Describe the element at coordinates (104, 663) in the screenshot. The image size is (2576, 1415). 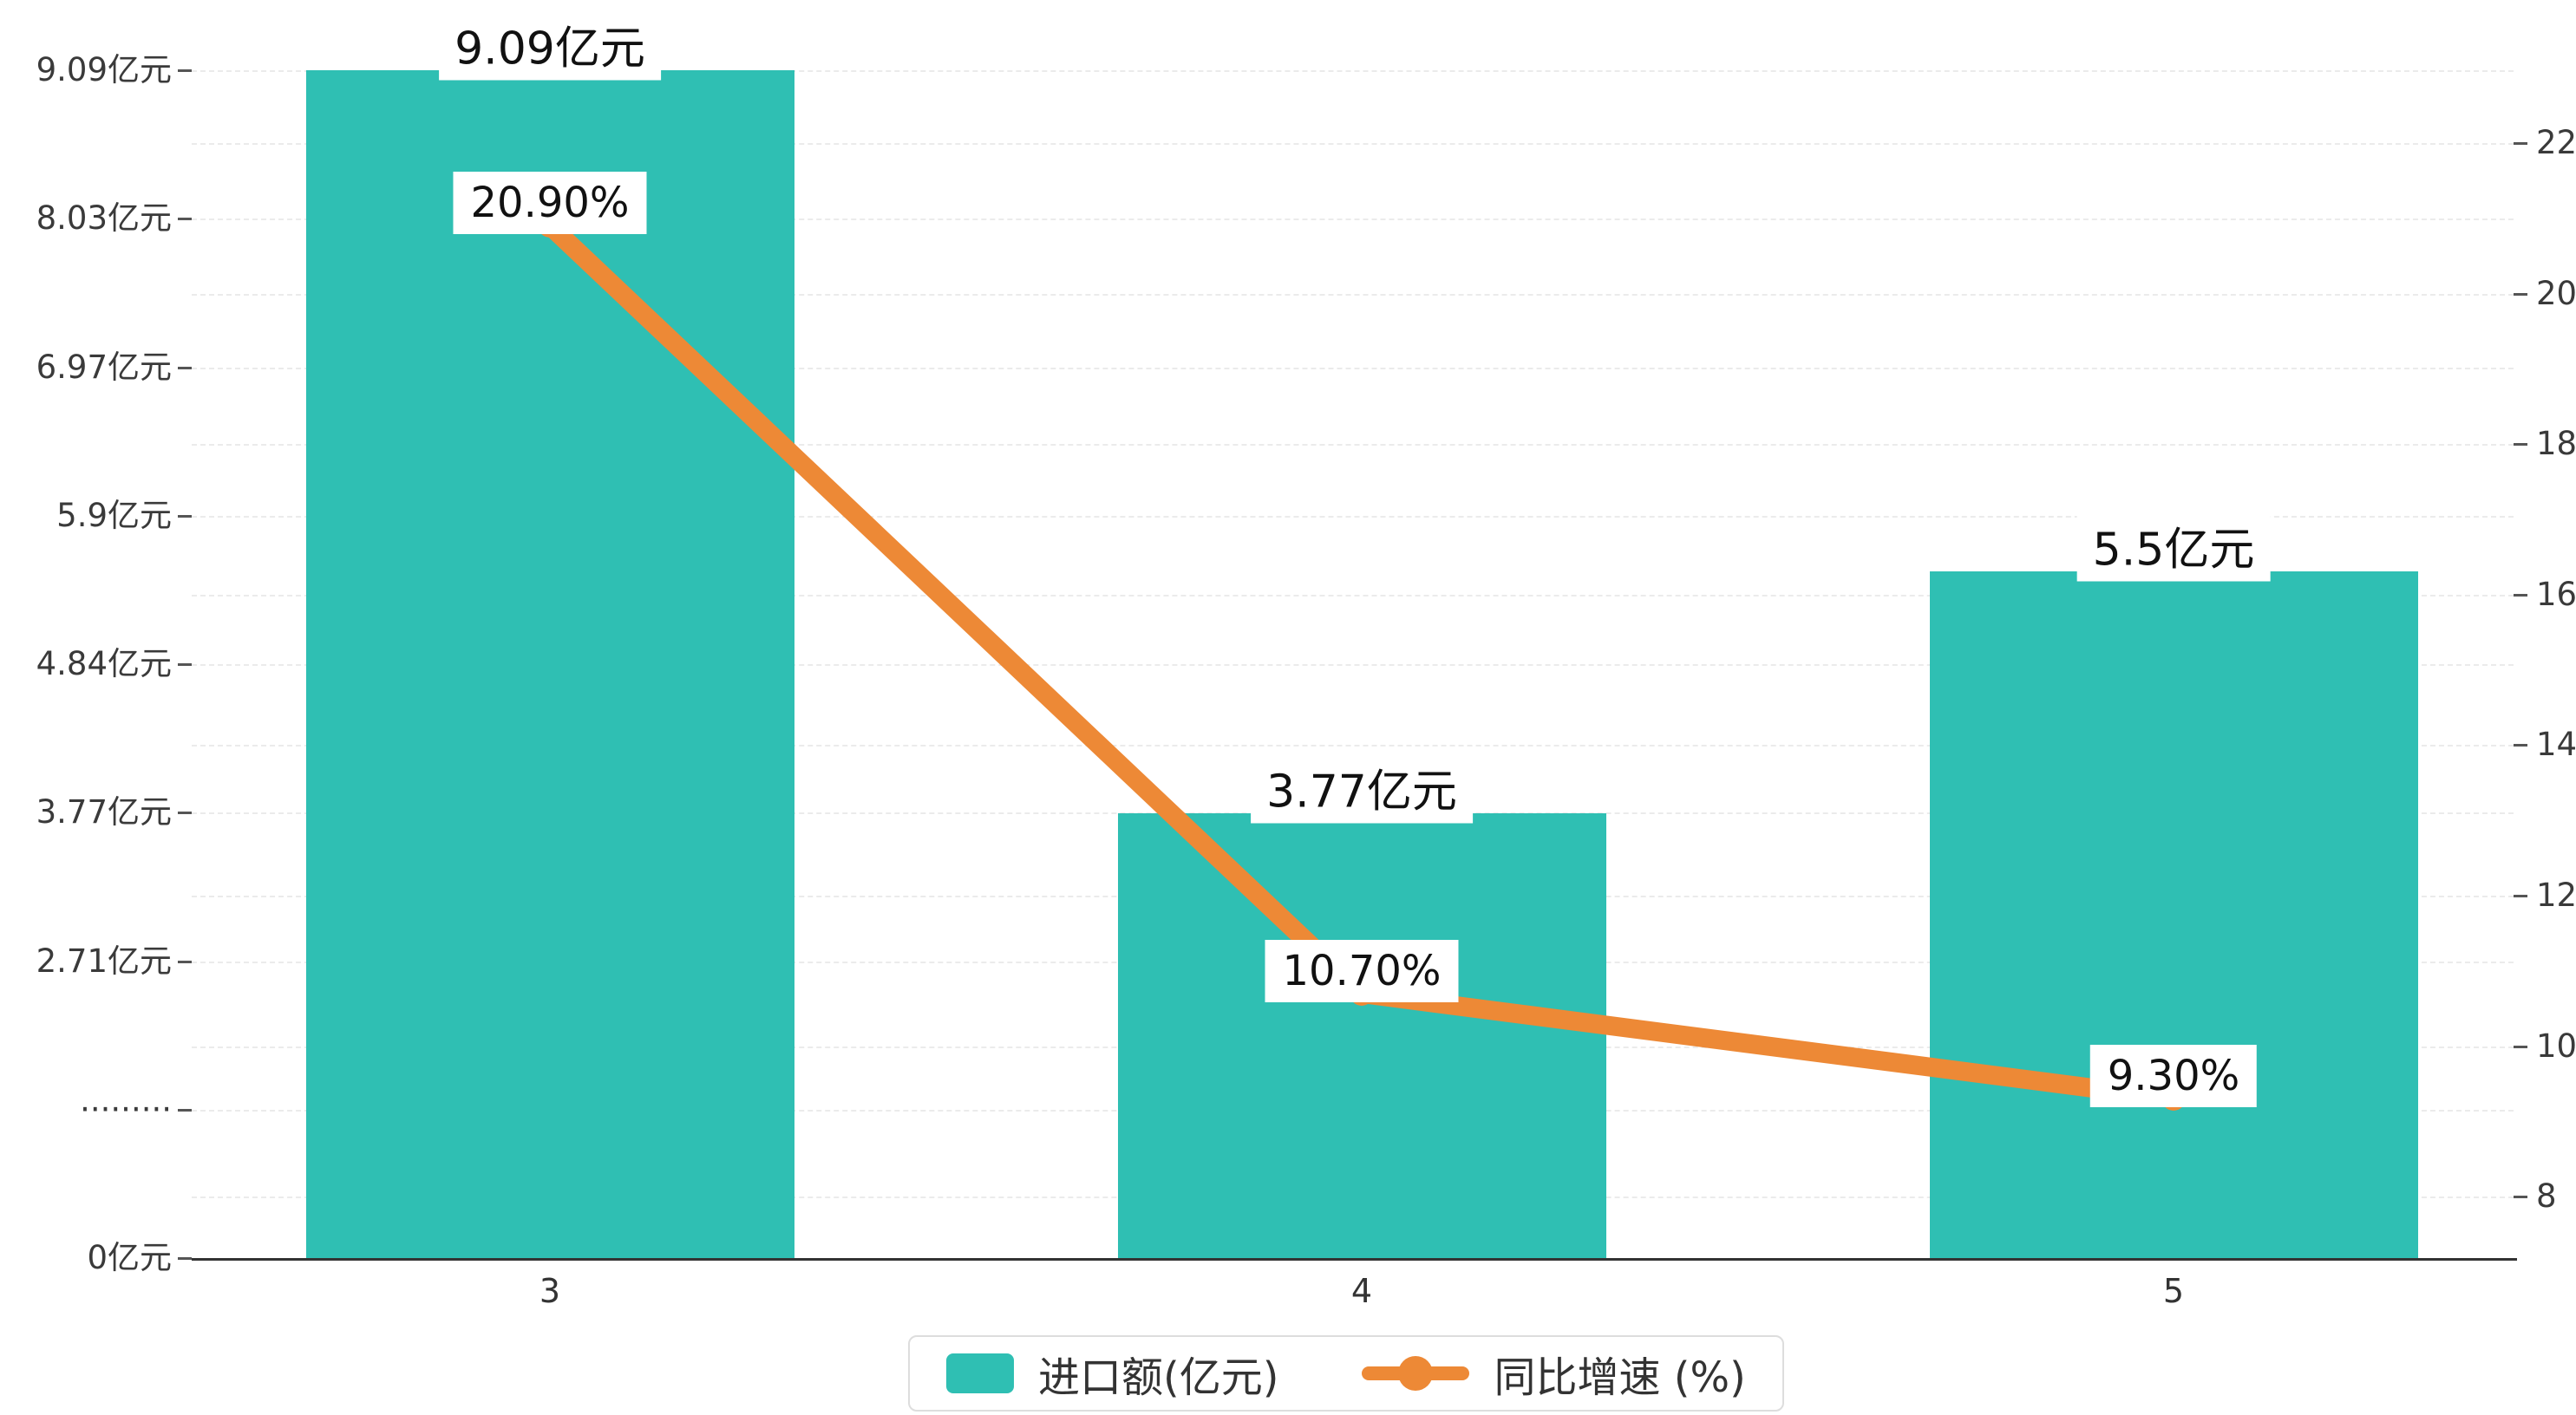
I see `left-axis-label: 4.84亿元` at that location.